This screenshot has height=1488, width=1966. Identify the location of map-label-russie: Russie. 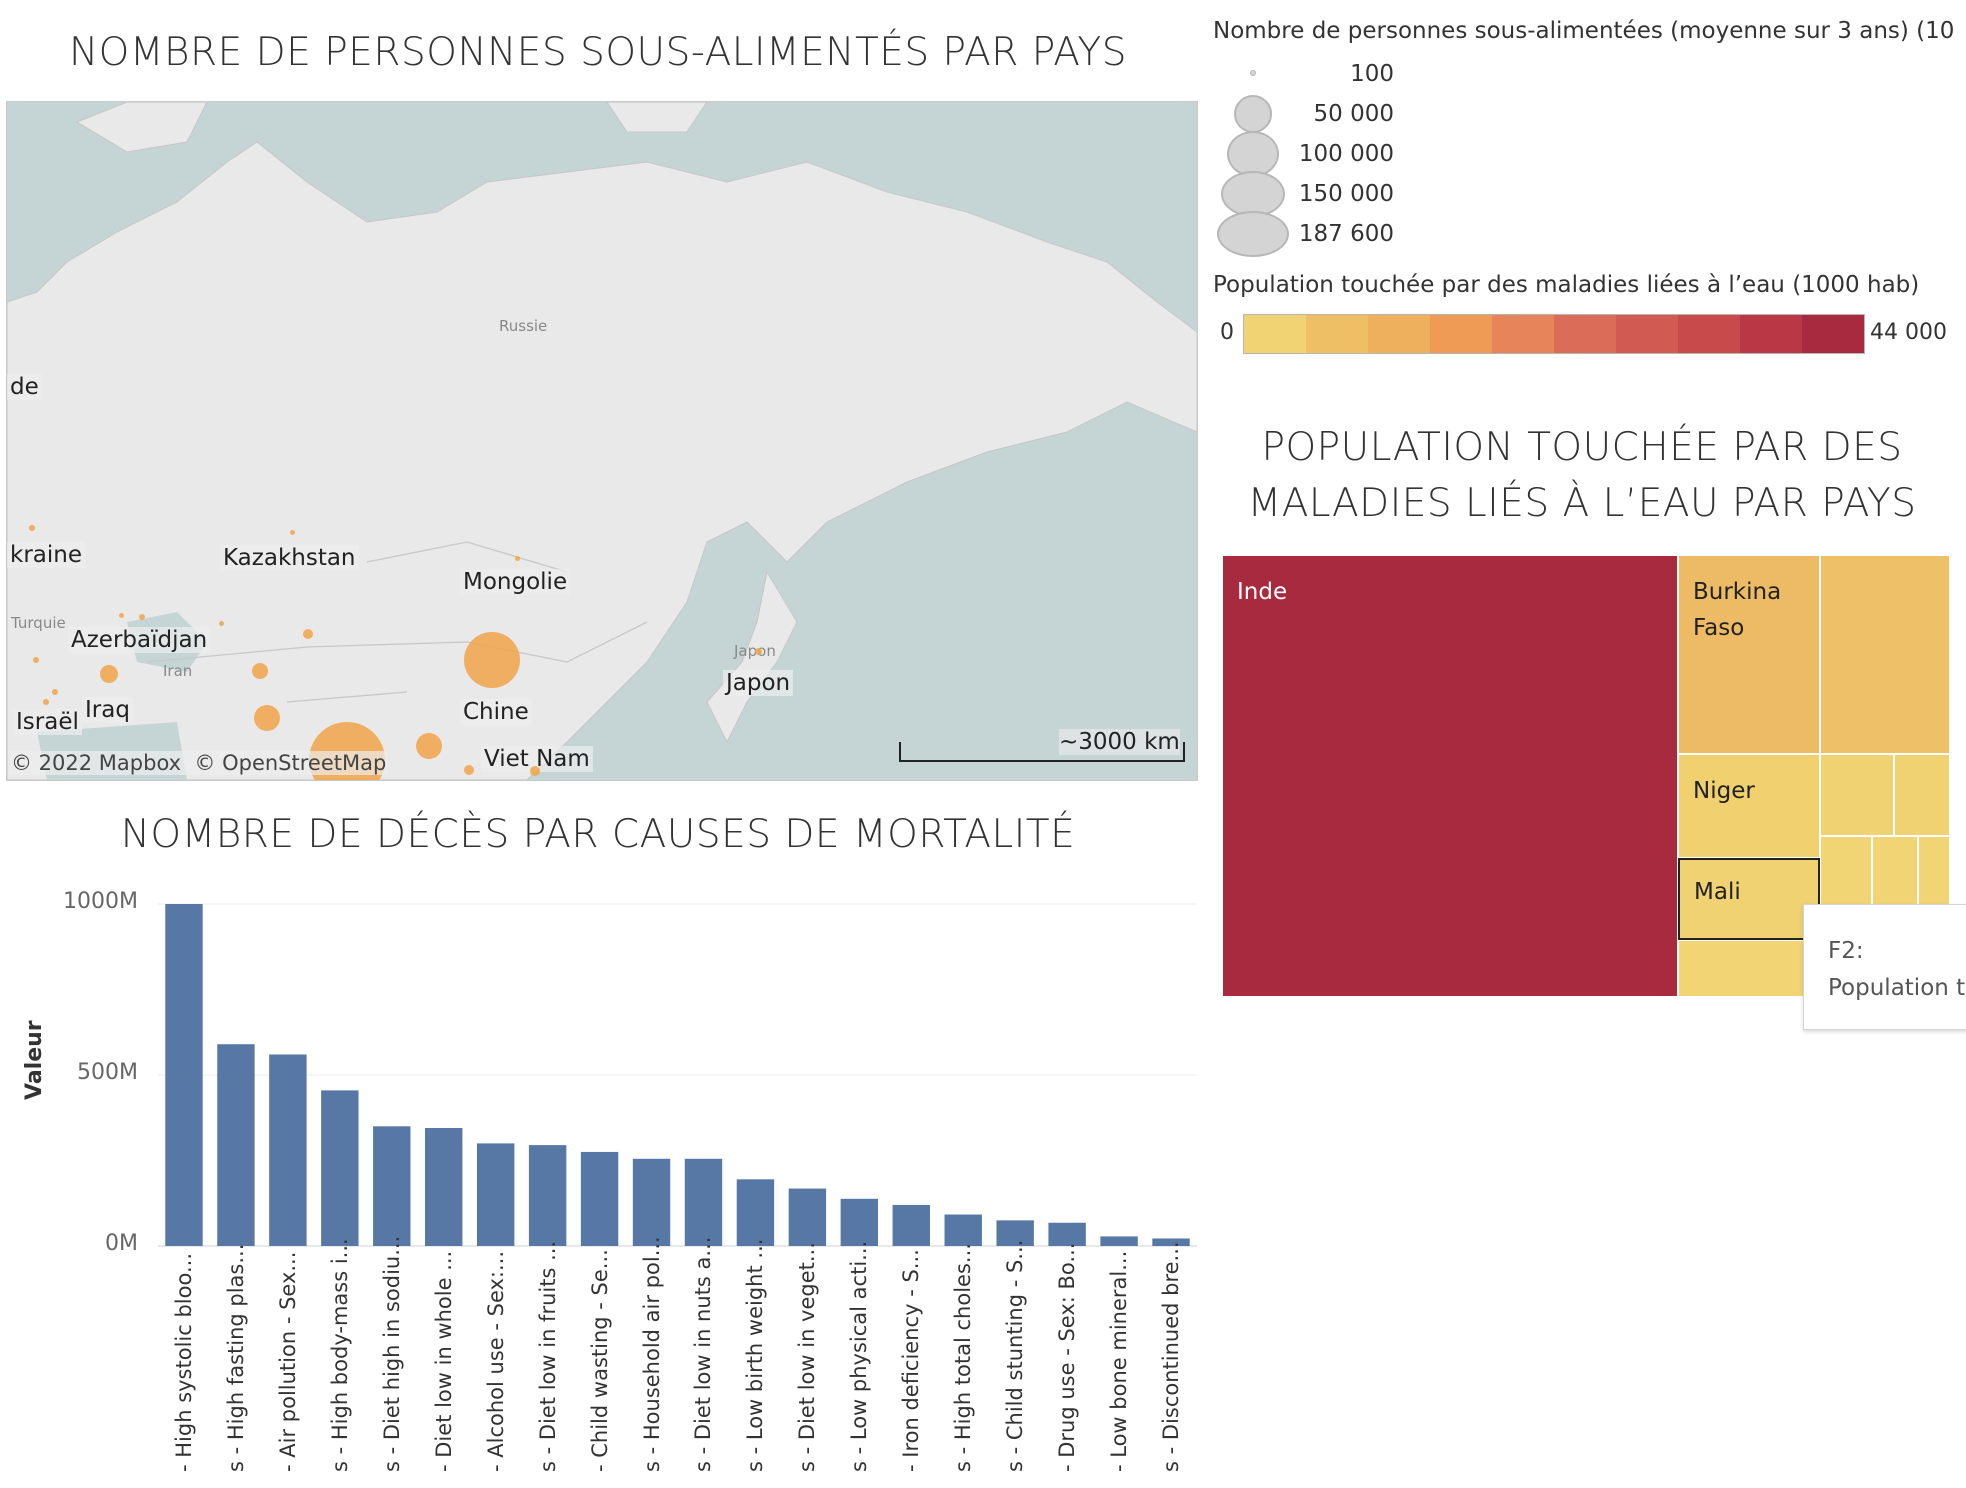
(523, 326).